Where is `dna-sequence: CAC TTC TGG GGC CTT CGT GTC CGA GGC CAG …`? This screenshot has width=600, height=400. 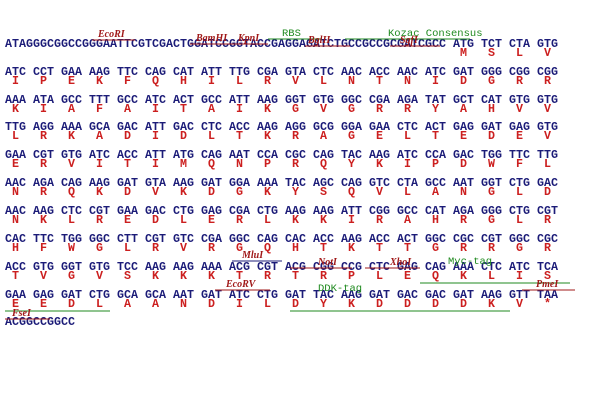 dna-sequence: CAC TTC TGG GGC CTT CGT GTC CGA GGC CAG … is located at coordinates (281, 239).